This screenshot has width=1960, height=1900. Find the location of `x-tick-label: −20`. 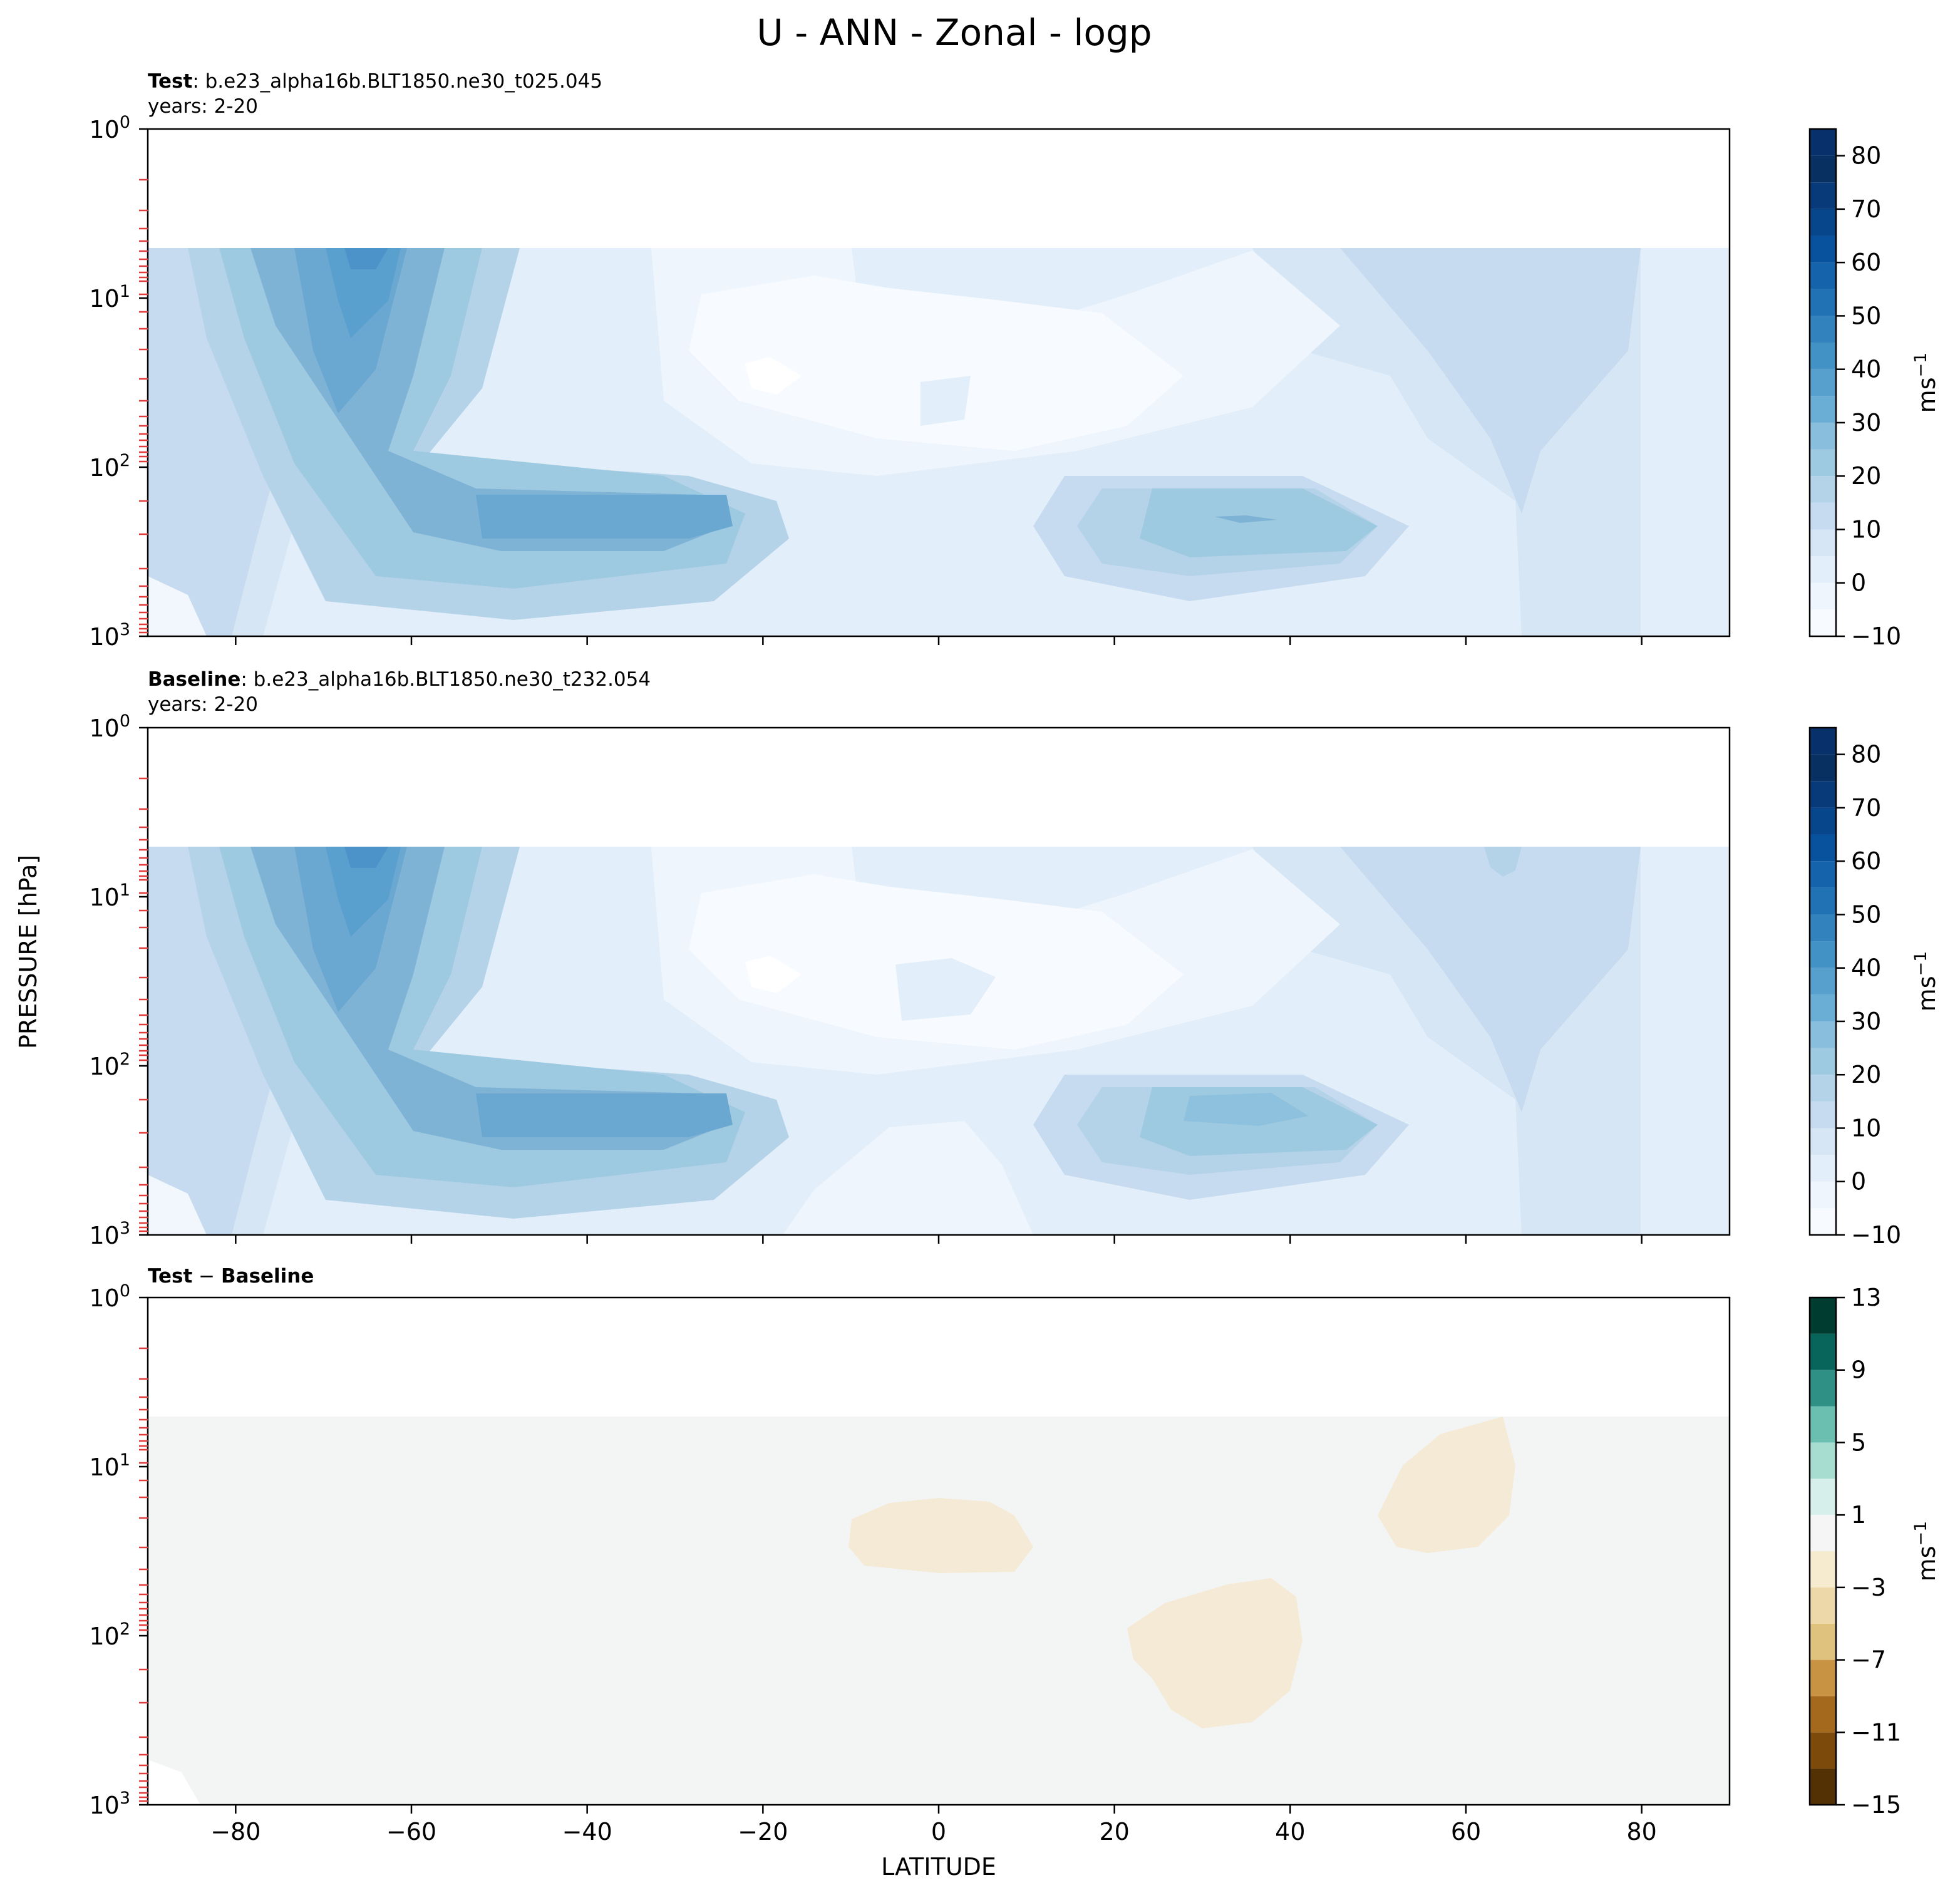

x-tick-label: −20 is located at coordinates (763, 1832).